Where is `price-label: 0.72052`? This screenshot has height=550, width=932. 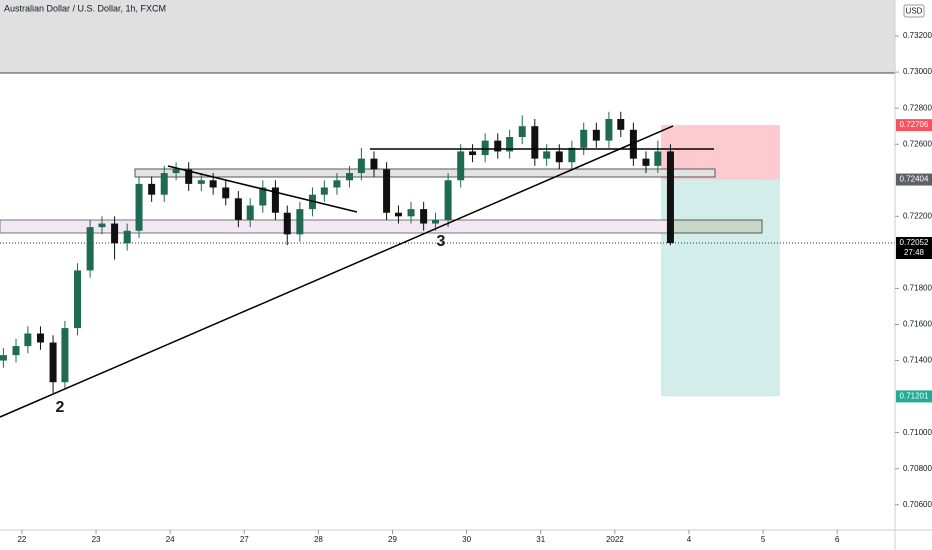
price-label: 0.72052 is located at coordinates (914, 242).